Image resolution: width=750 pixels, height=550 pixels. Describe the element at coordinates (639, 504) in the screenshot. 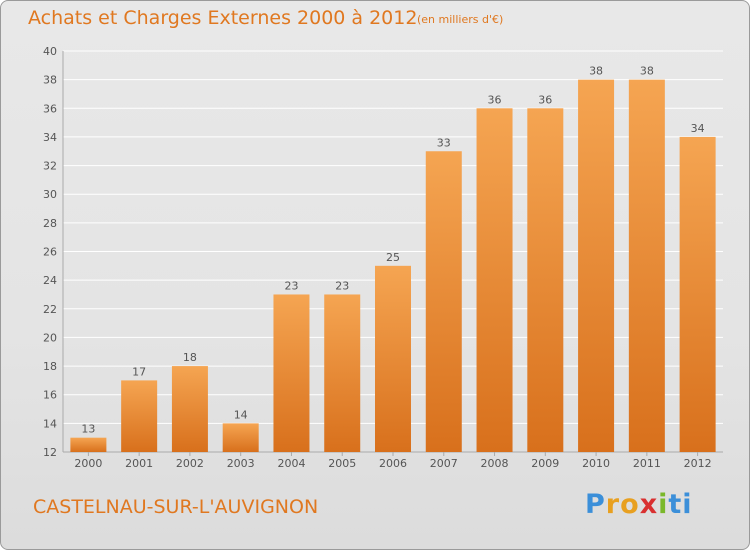

I see `proxiti-logo: Proxiti` at that location.